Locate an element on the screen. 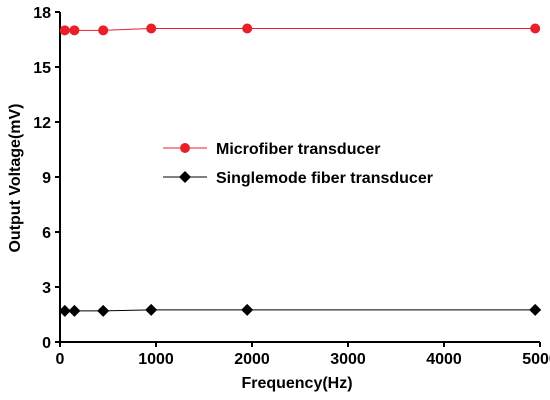  y-tick-label: 12 is located at coordinates (42, 123).